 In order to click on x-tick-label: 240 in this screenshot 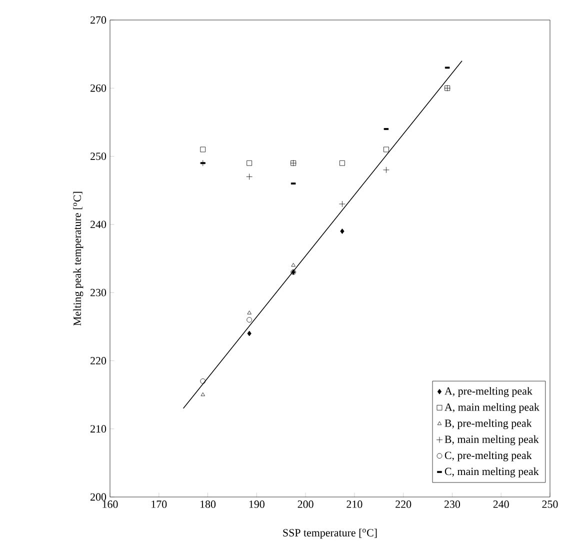, I will do `click(501, 504)`.